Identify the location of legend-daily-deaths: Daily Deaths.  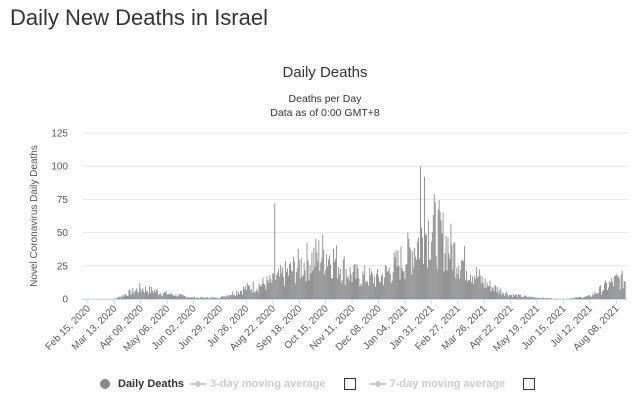
(142, 384).